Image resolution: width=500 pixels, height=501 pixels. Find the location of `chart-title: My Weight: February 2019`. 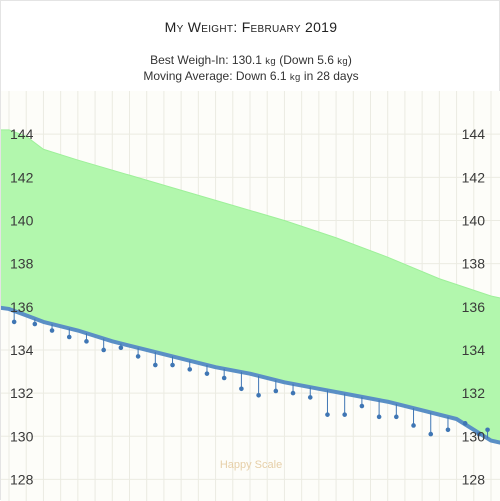

chart-title: My Weight: February 2019 is located at coordinates (251, 27).